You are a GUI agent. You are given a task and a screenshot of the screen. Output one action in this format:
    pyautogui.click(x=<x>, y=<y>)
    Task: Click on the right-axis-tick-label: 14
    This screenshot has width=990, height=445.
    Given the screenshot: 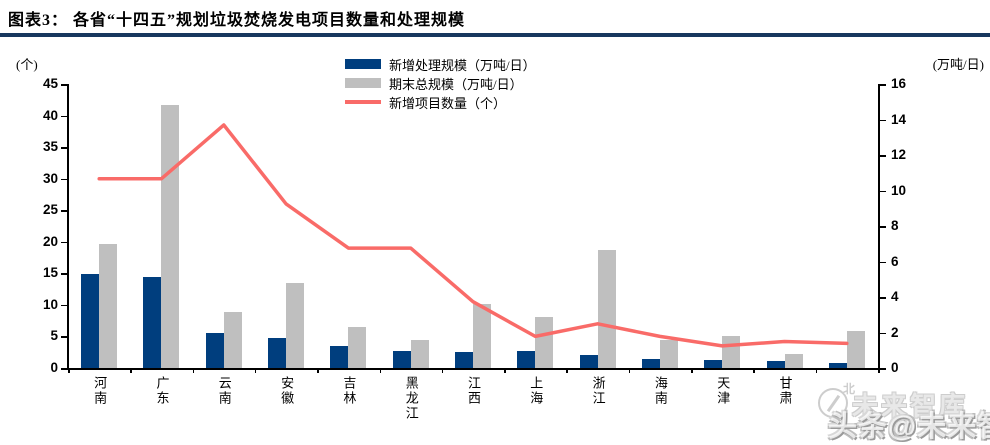 What is the action you would take?
    pyautogui.click(x=899, y=119)
    